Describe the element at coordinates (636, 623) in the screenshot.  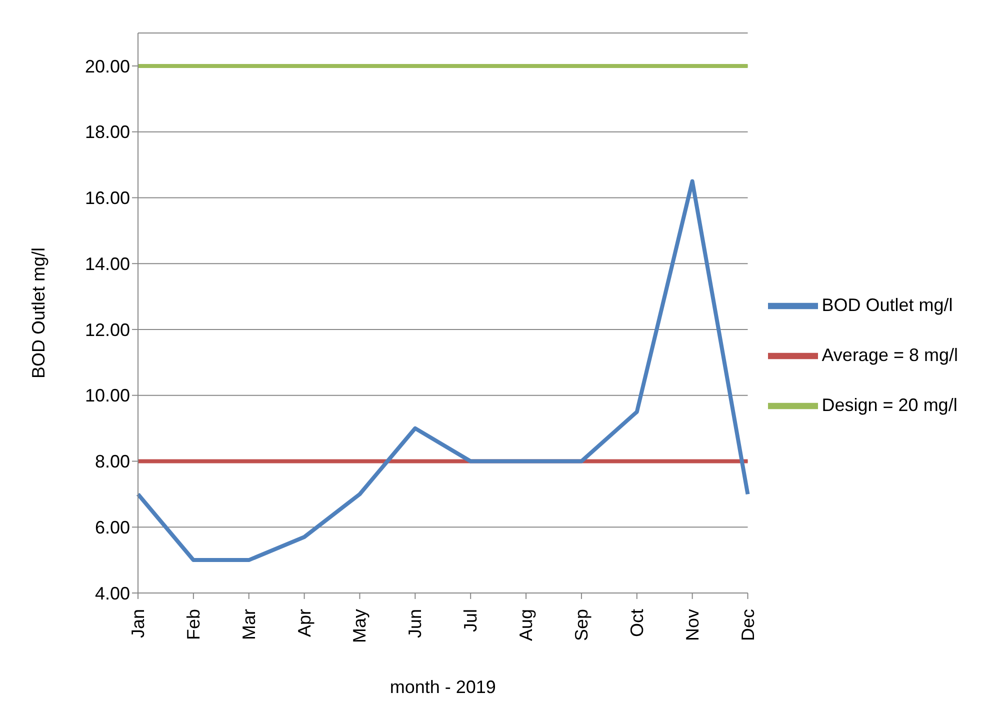
I see `x-tick-label: Oct` at that location.